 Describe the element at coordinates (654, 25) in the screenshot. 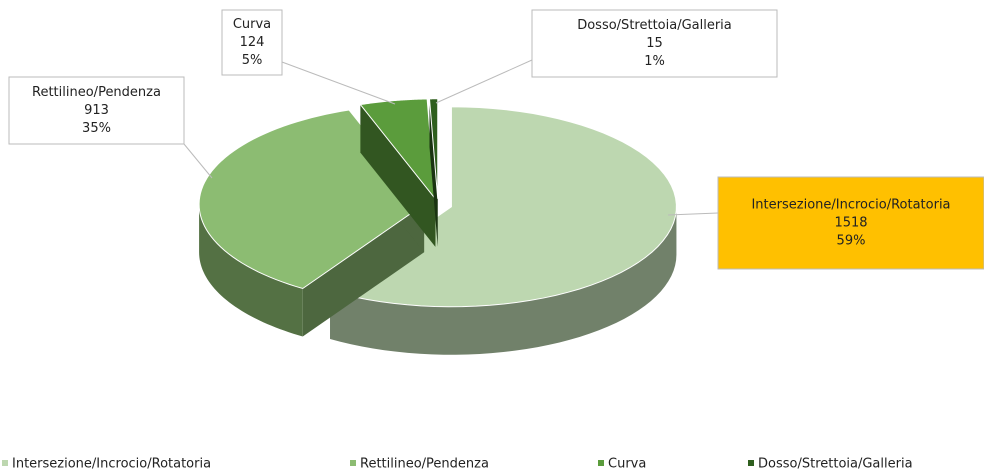

I see `label-name: Dosso/Strettoia/Galleria` at that location.